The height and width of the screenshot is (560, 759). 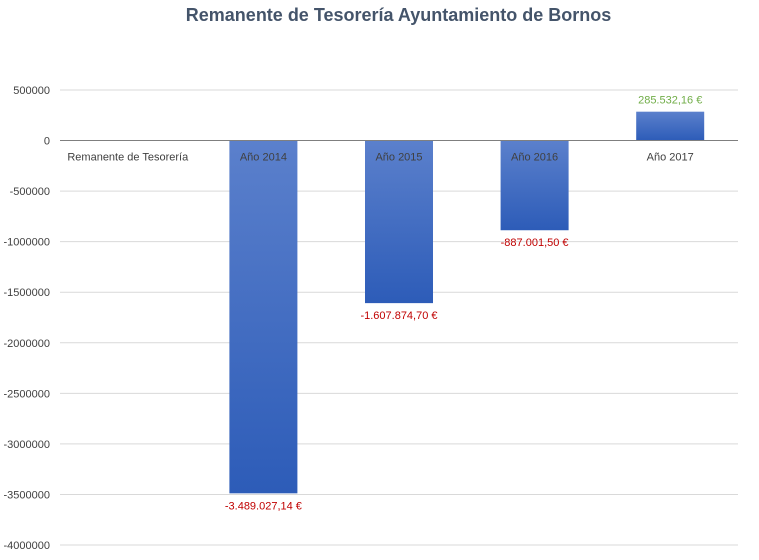 I want to click on y-tick-label: -2500000, so click(x=27, y=394).